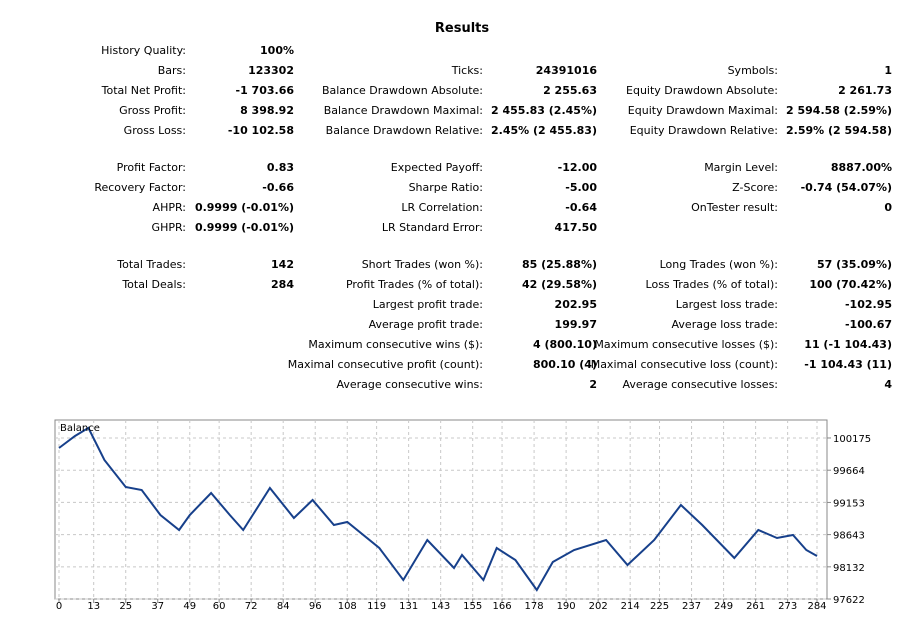 This screenshot has height=620, width=924. I want to click on field-label: Gross Profit:, so click(152, 110).